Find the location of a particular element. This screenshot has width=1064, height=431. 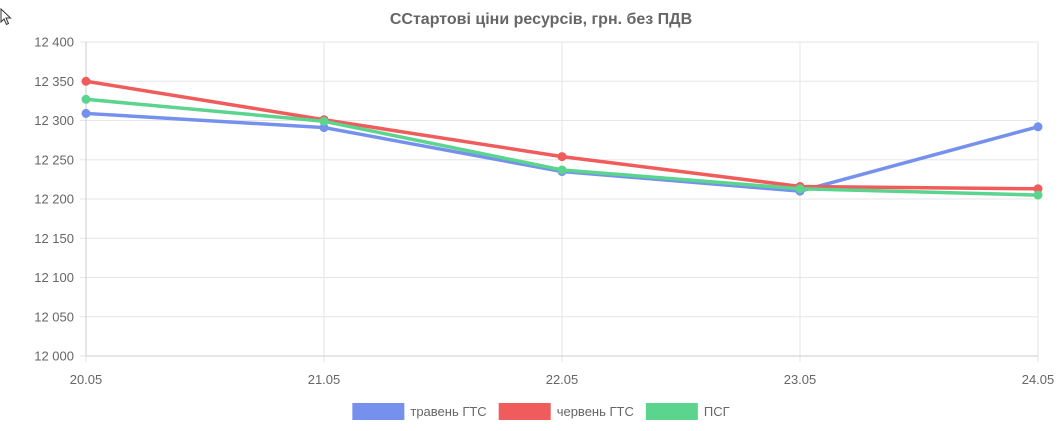

y-tick-label: 12 050 is located at coordinates (54, 316).